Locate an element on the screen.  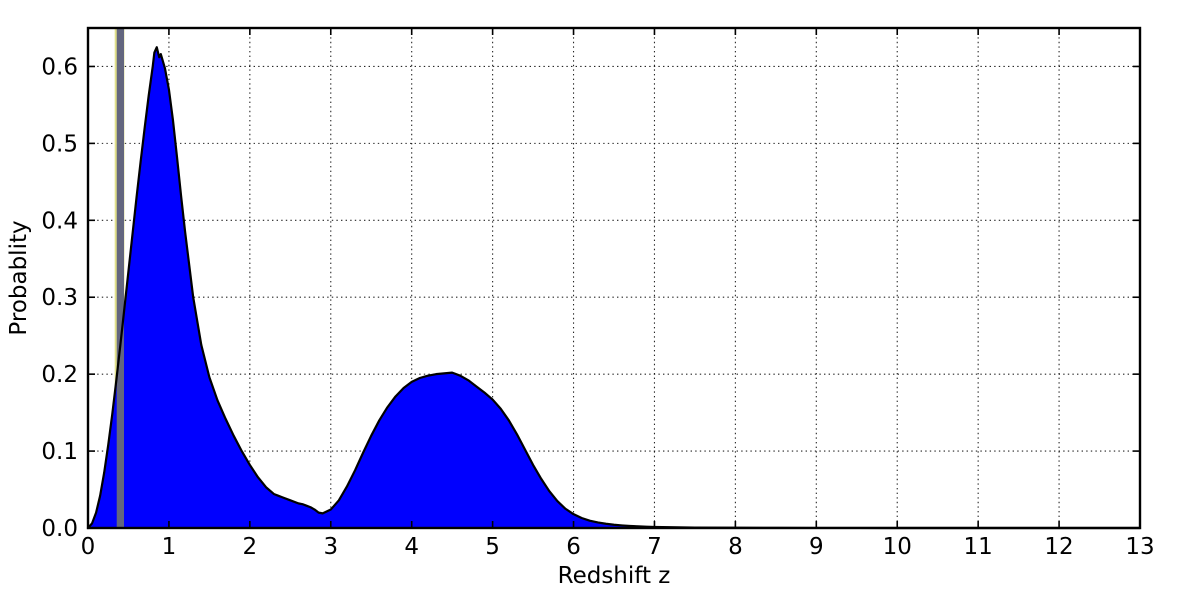
x-tick-label: 10 is located at coordinates (897, 547).